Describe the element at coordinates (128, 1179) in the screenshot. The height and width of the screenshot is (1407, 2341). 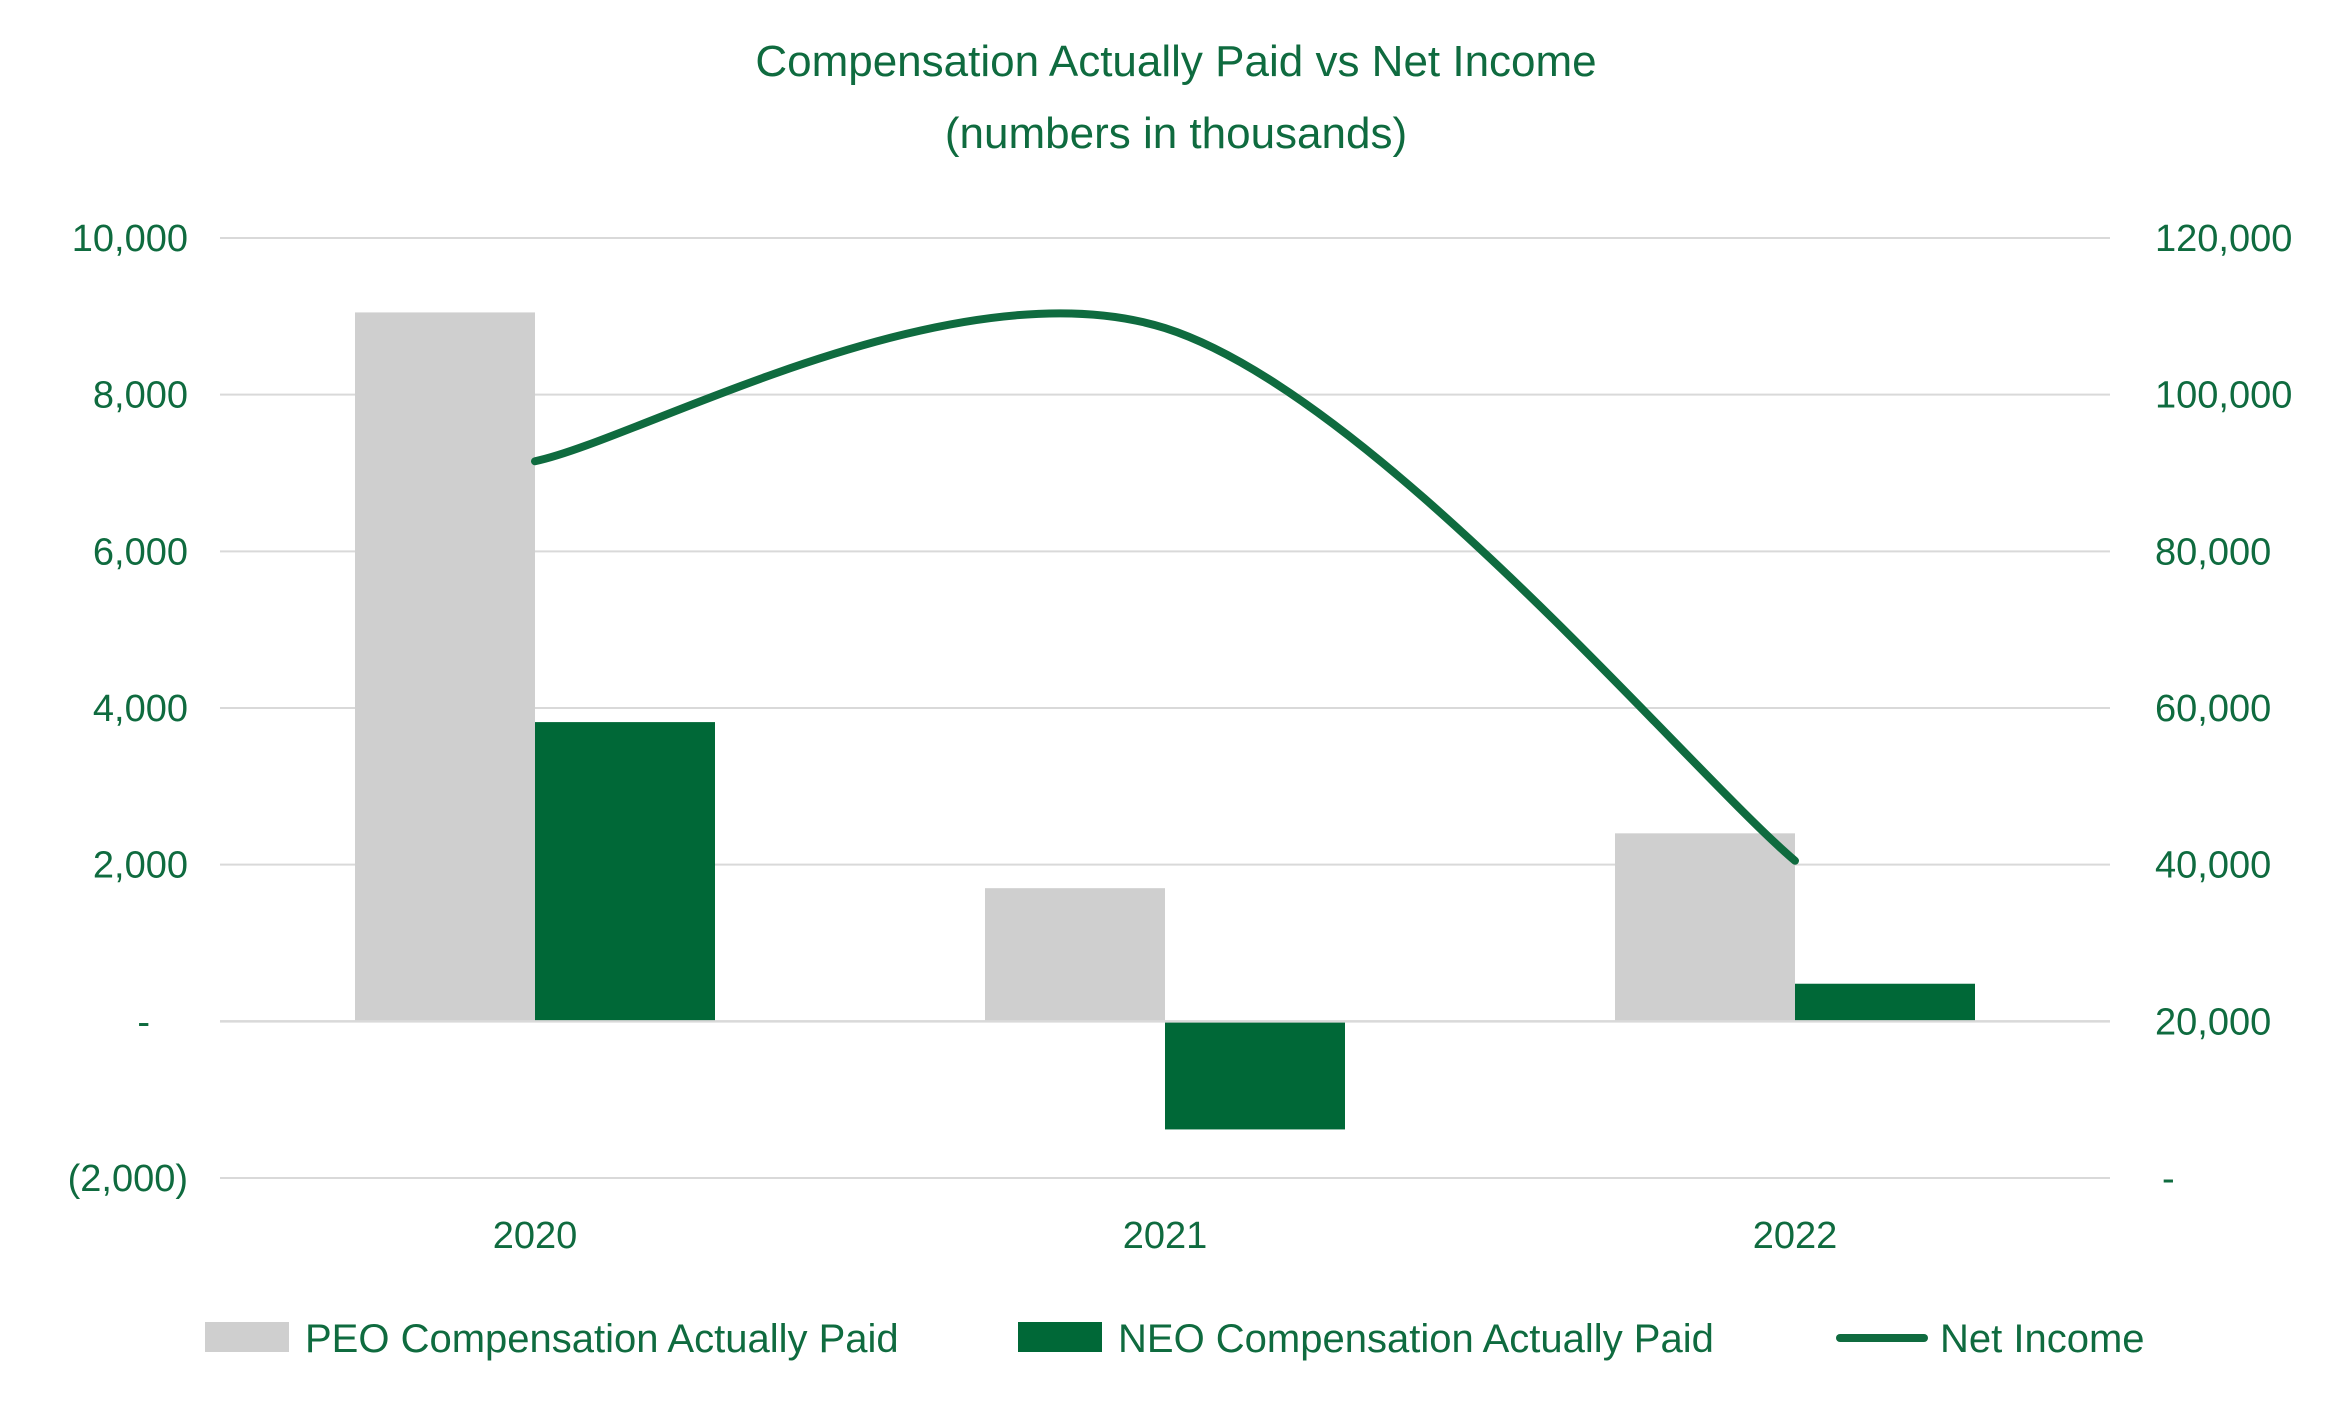
I see `y-left-tick-label: (2,000)` at that location.